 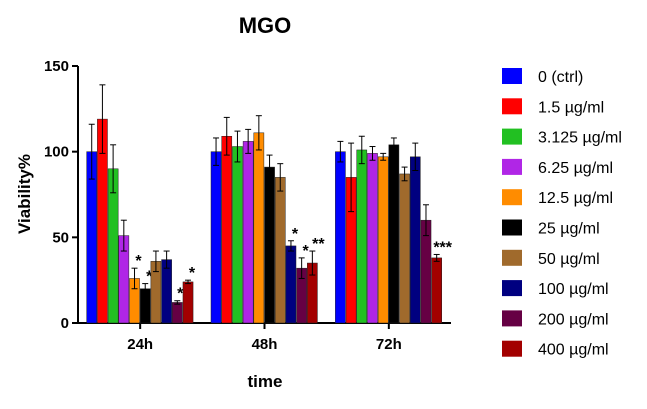 What do you see at coordinates (56, 66) in the screenshot?
I see `y-tick-label: 150` at bounding box center [56, 66].